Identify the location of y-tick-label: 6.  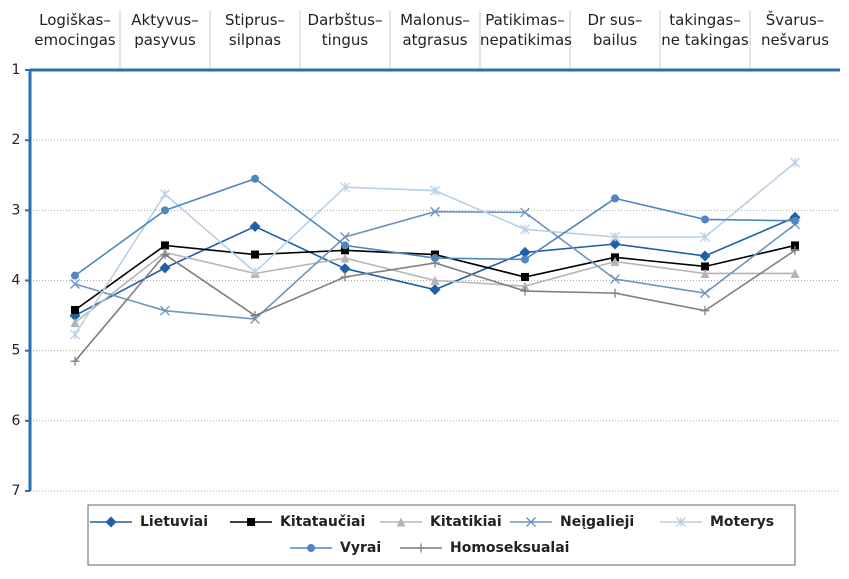
(16, 421).